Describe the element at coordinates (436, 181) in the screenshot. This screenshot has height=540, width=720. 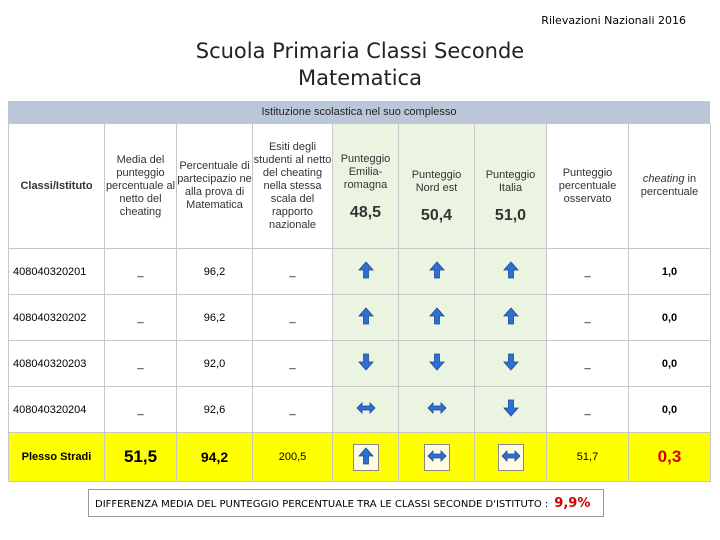
I see `header-nord-label: Punteggio Nord est` at that location.